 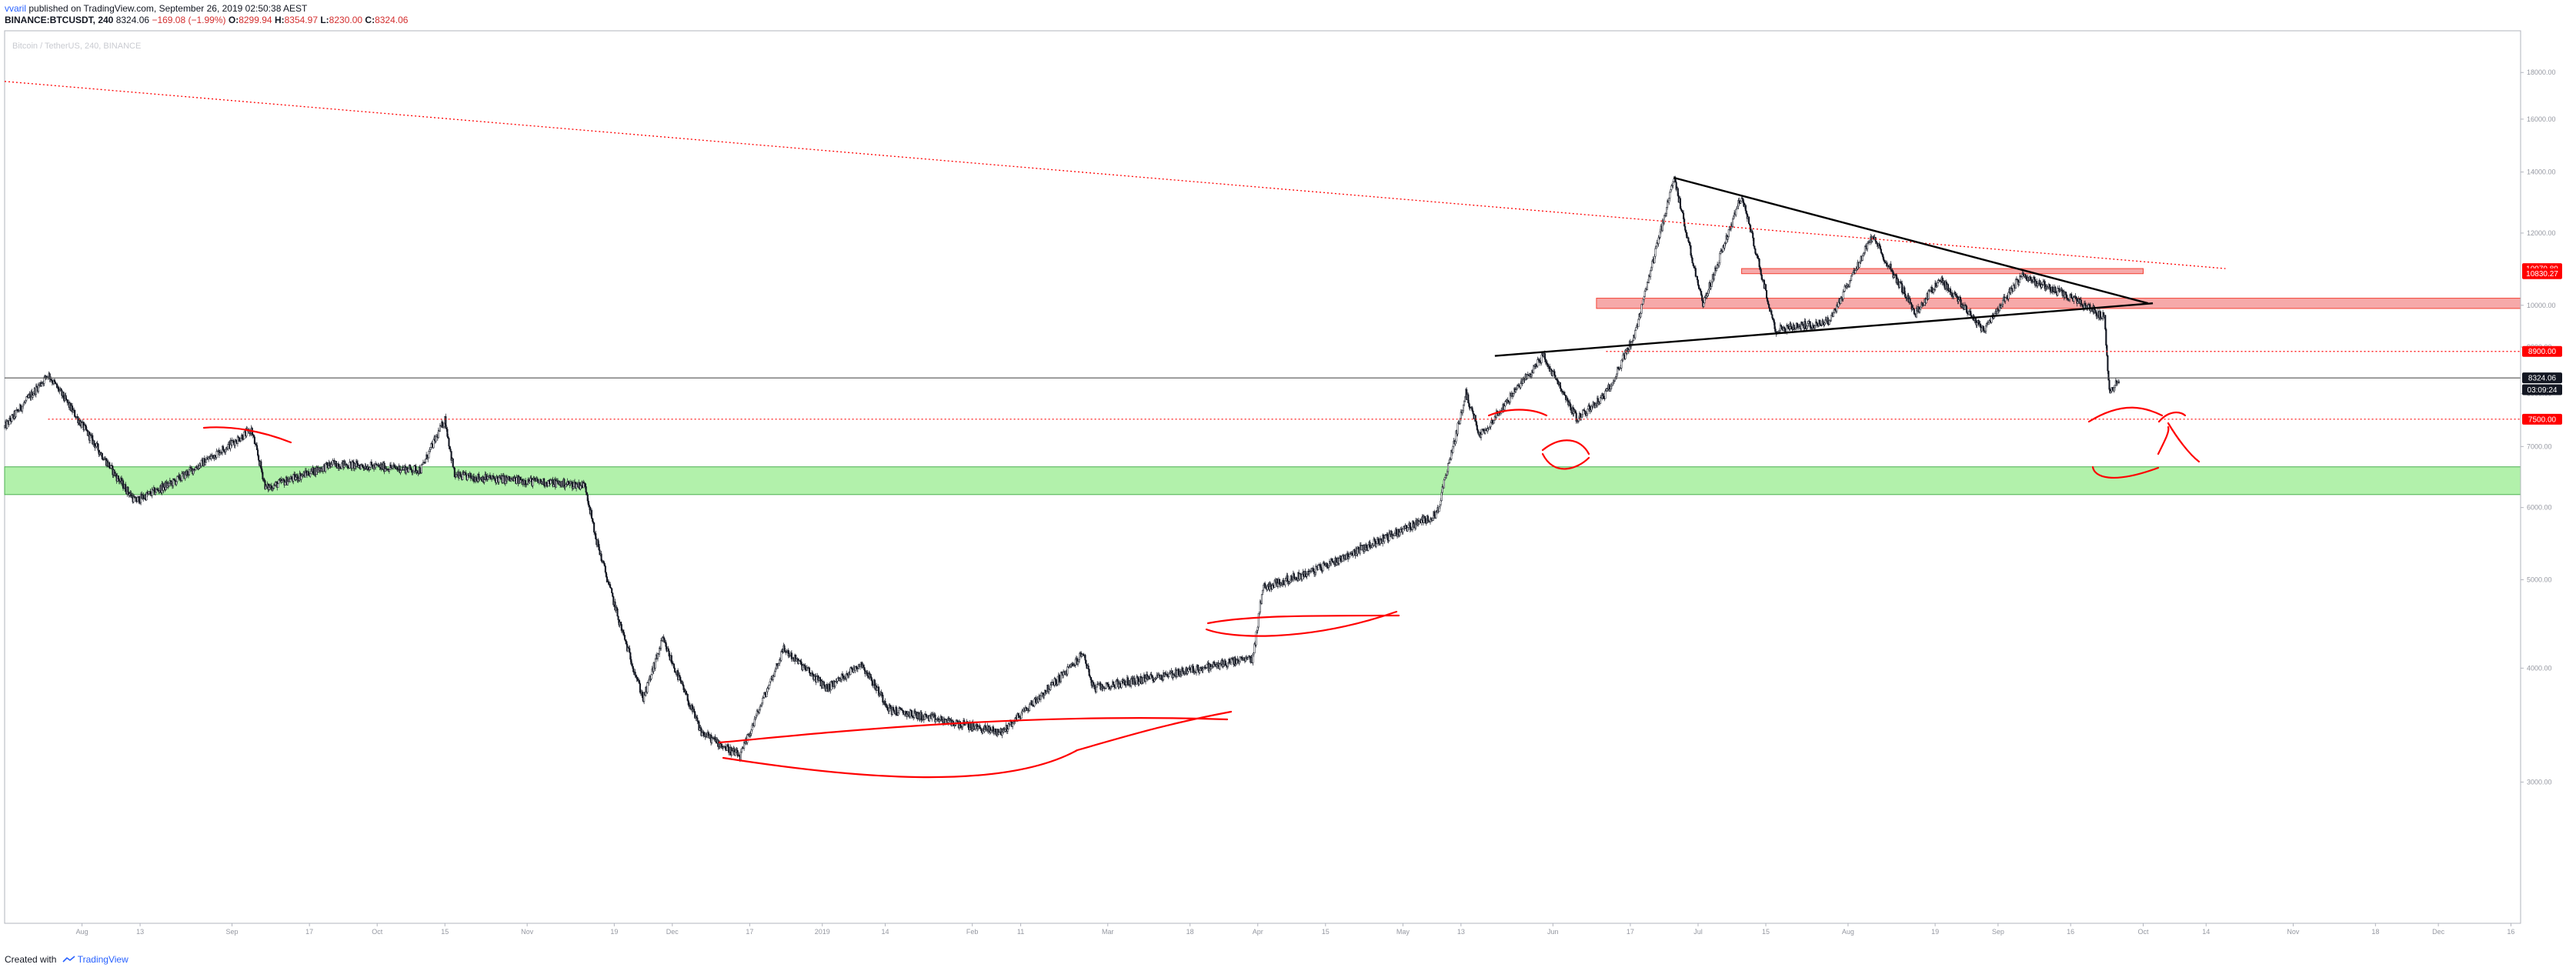 What do you see at coordinates (132, 20) in the screenshot?
I see `last-price: 8324.06` at bounding box center [132, 20].